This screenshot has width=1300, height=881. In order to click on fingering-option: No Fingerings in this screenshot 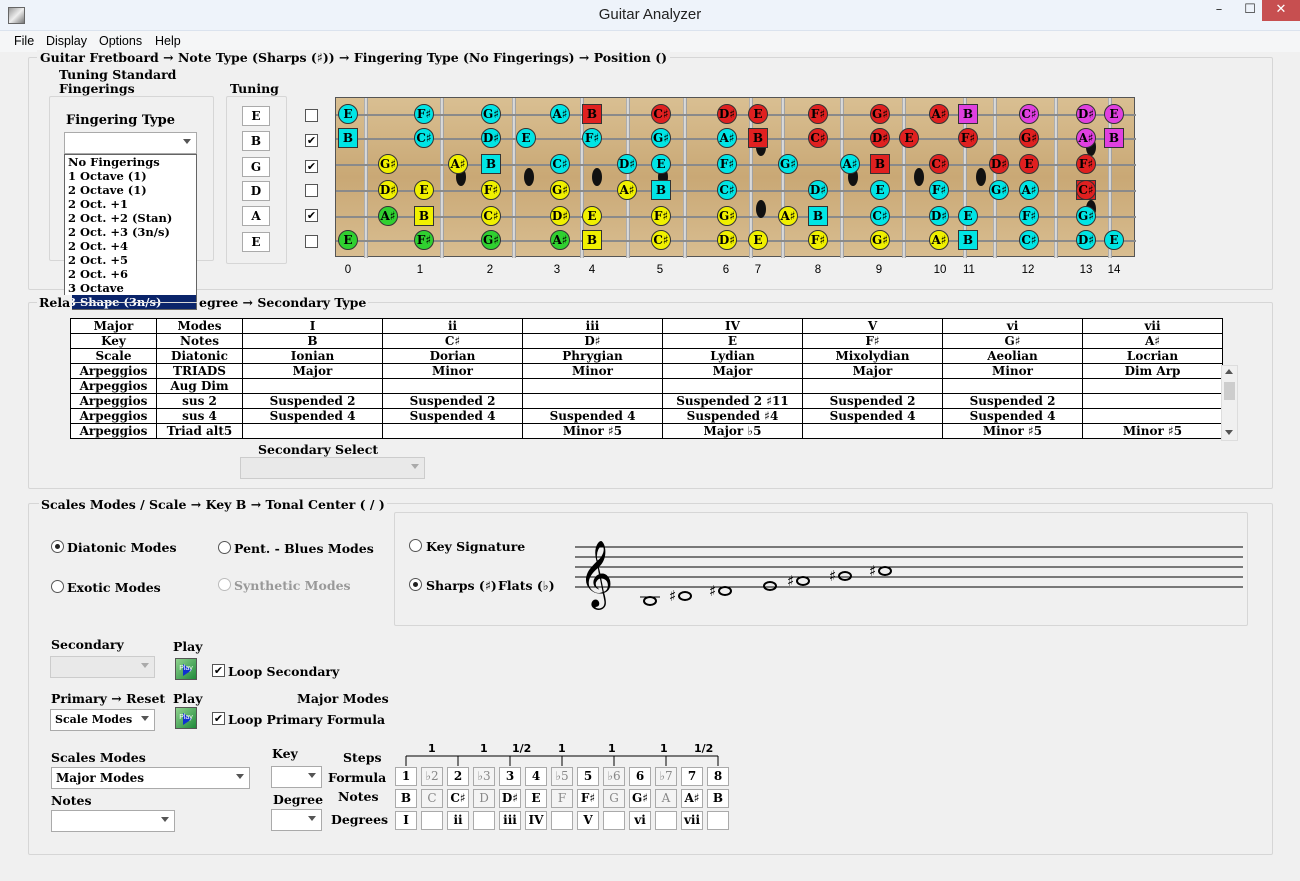, I will do `click(114, 162)`.